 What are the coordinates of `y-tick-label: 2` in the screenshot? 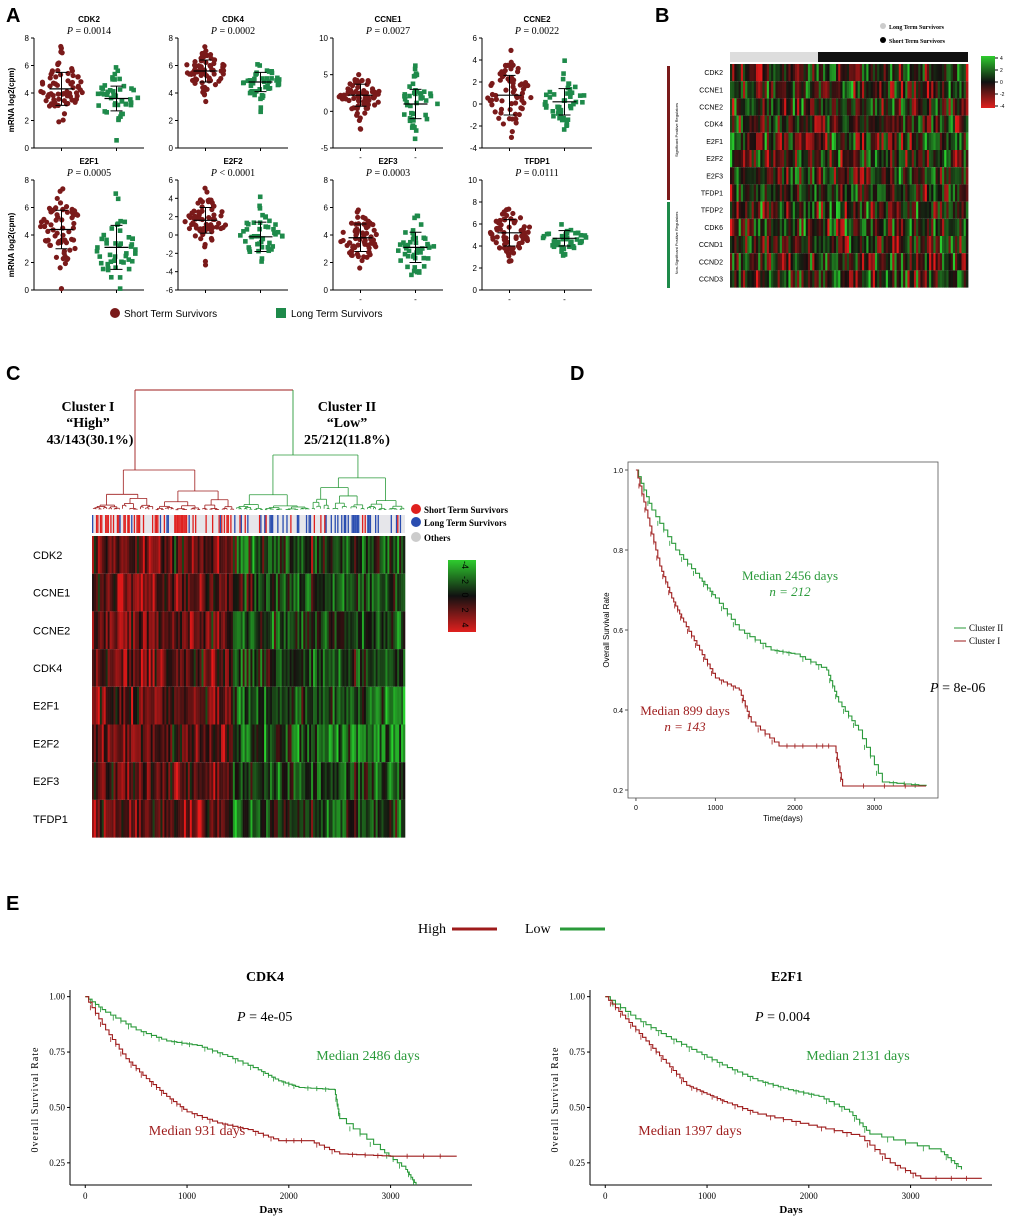 It's located at (475, 268).